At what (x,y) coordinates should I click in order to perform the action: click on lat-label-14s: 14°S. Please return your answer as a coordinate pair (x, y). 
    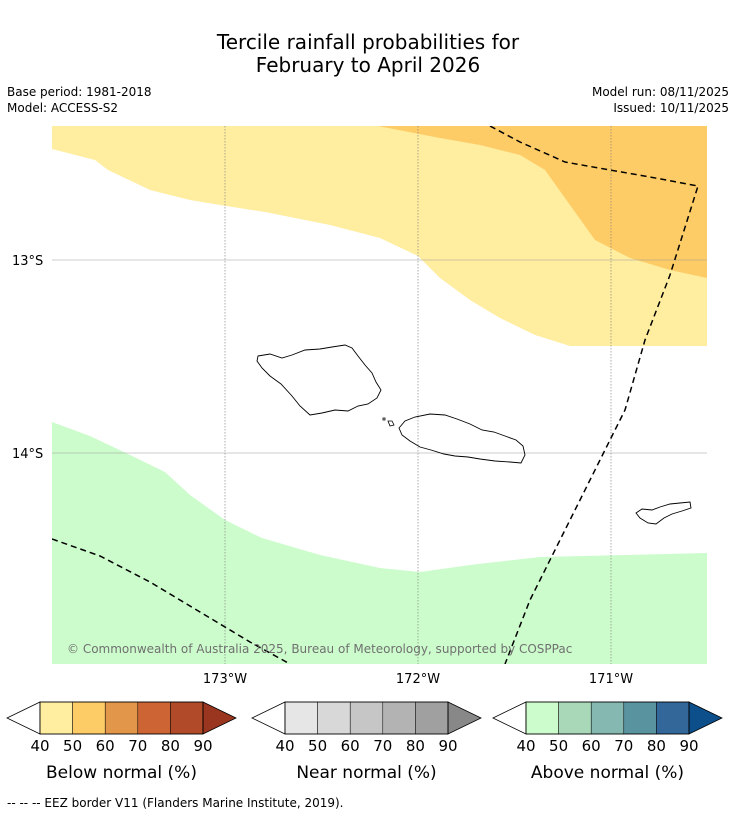
    Looking at the image, I should click on (27, 454).